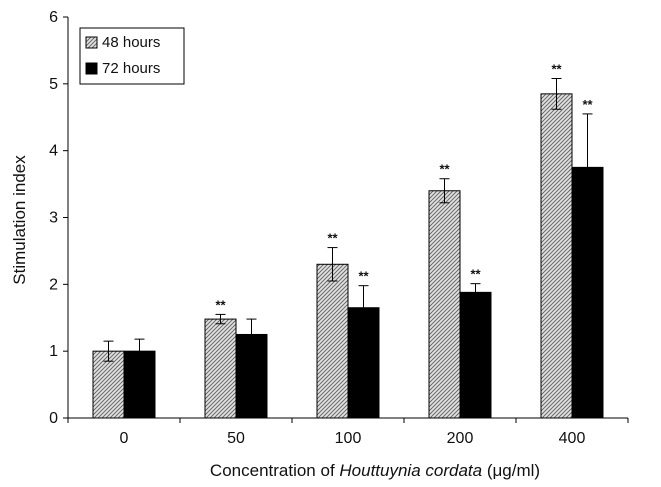 Image resolution: width=661 pixels, height=487 pixels. I want to click on legend: 48 hours 72 hours, so click(132, 56).